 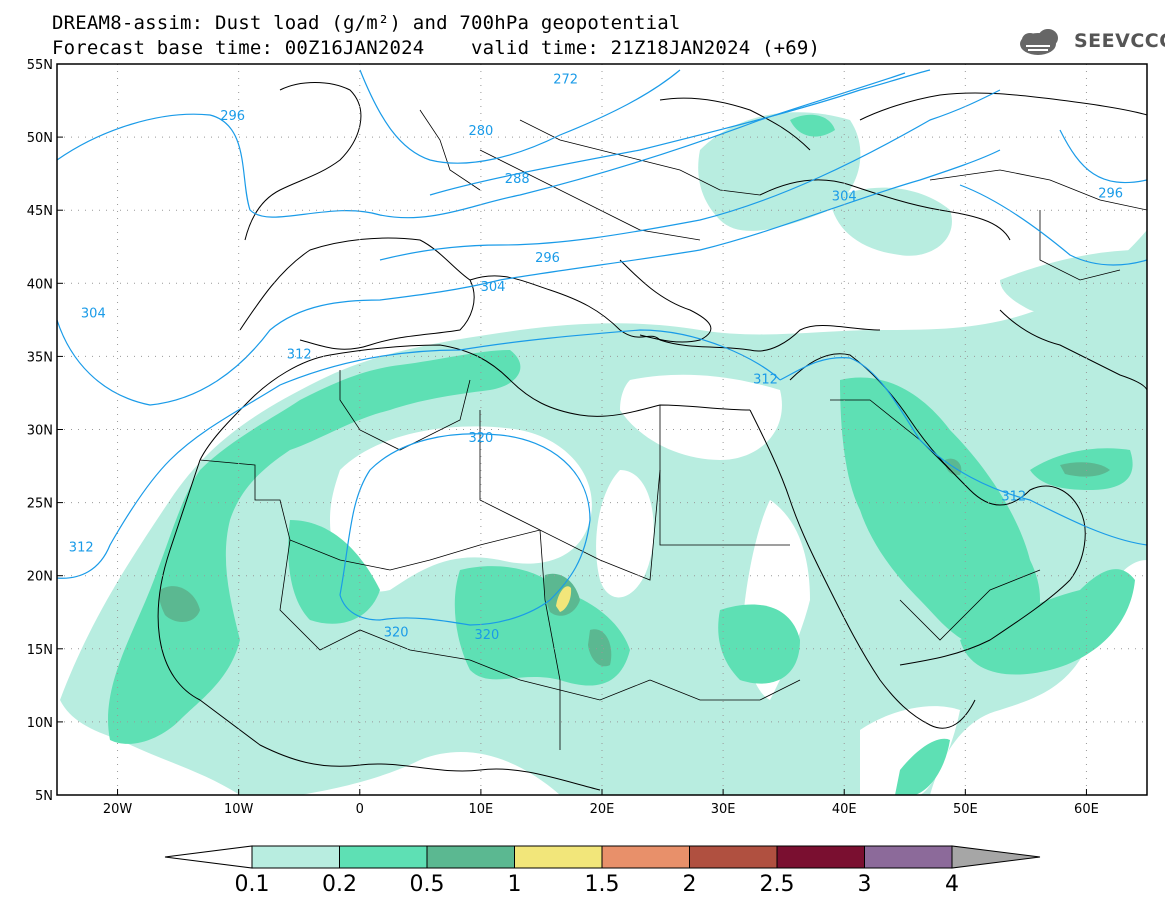 I want to click on colorbar-under-triangle, so click(x=208, y=857).